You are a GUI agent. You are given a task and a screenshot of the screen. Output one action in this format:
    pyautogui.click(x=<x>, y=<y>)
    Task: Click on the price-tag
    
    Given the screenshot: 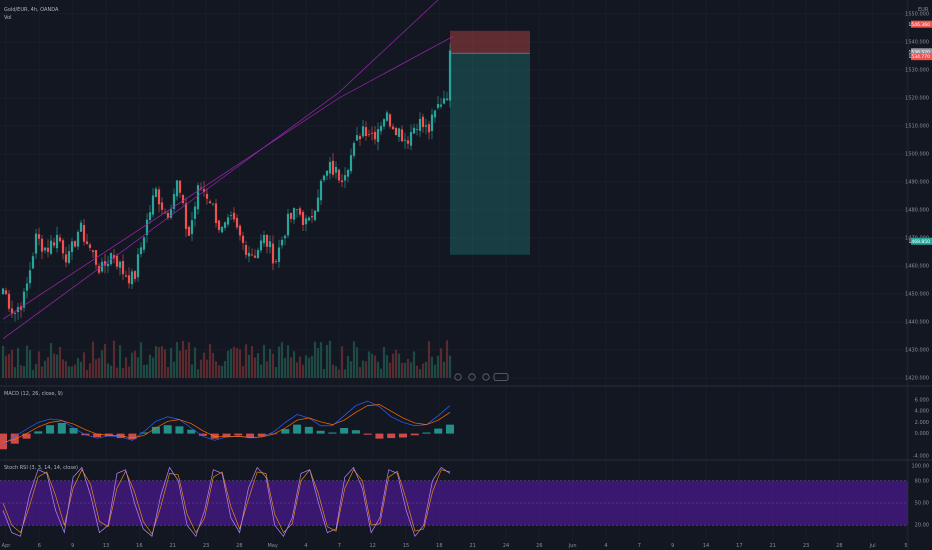 What is the action you would take?
    pyautogui.click(x=921, y=52)
    